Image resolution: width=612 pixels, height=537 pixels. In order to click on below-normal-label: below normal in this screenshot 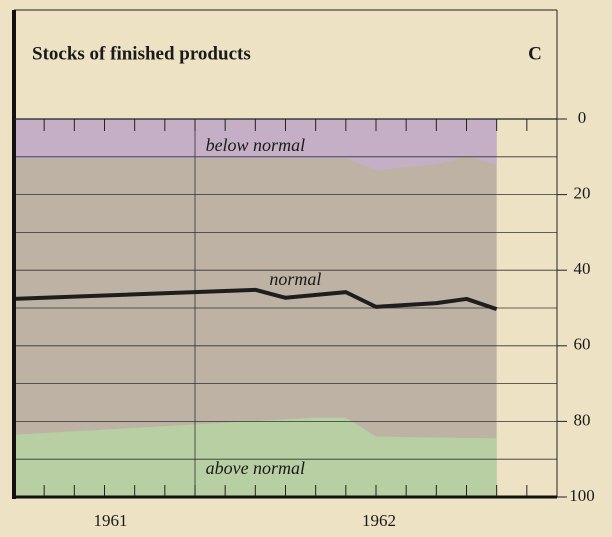, I will do `click(256, 145)`.